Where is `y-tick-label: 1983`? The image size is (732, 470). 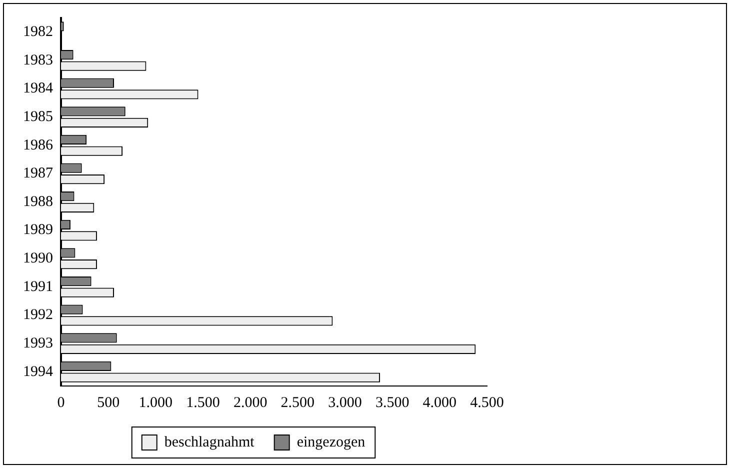
y-tick-label: 1983 is located at coordinates (38, 60).